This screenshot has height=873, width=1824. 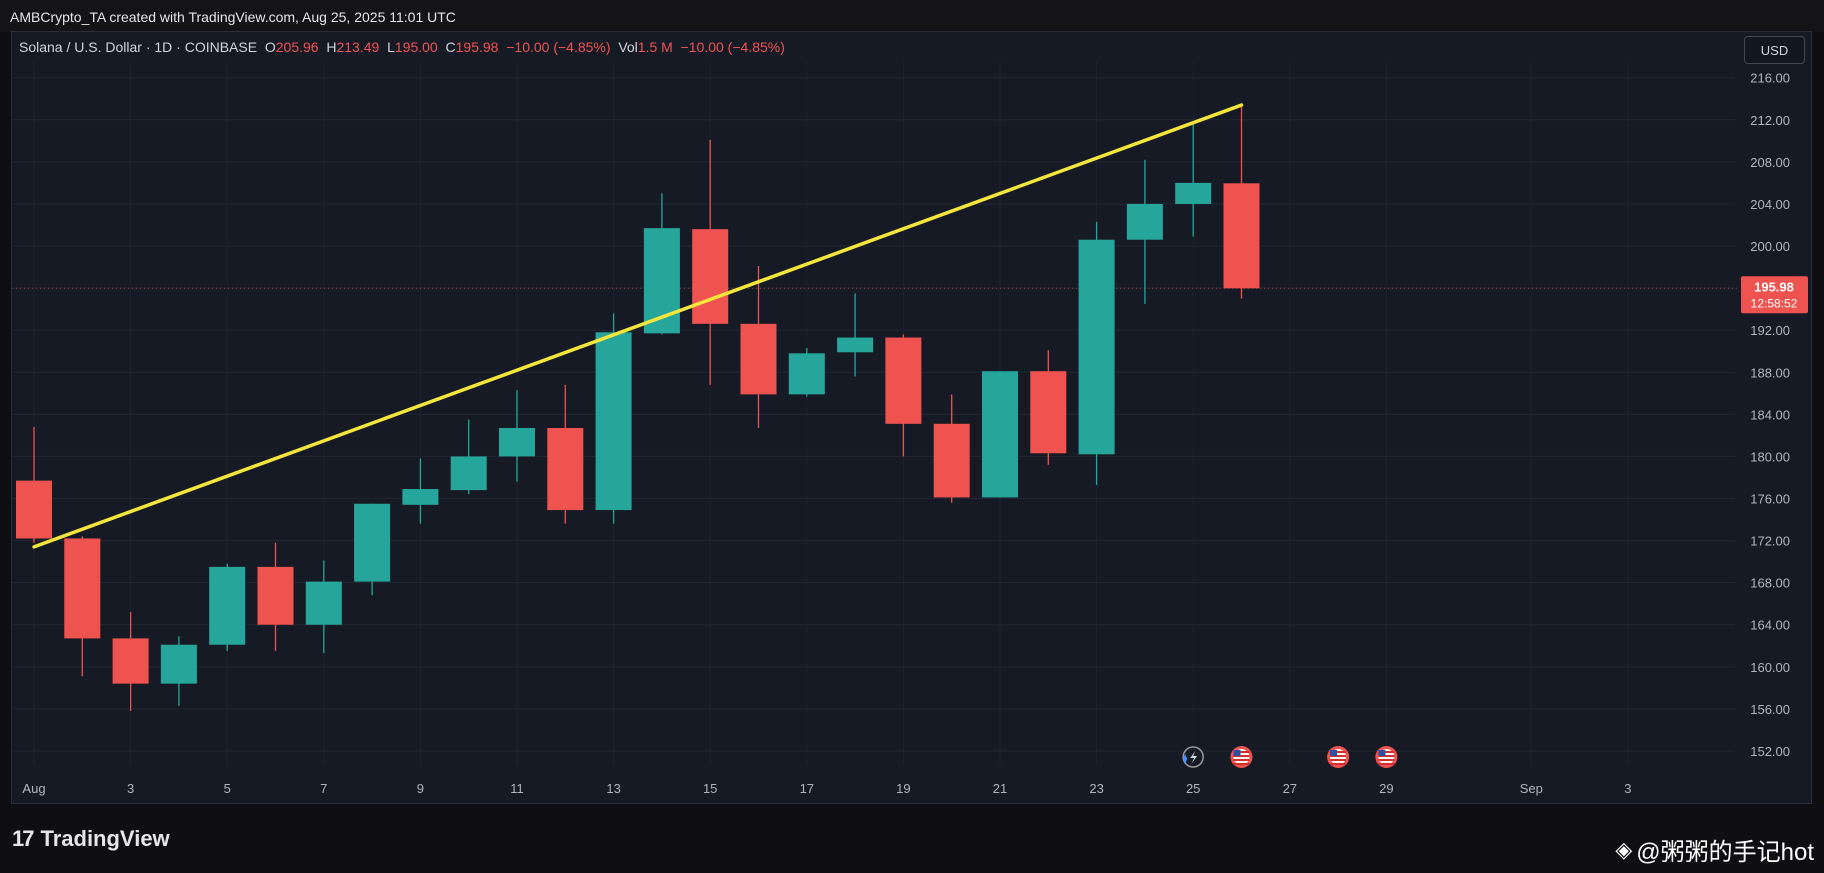 I want to click on us-flag-canton, so click(x=1334, y=753).